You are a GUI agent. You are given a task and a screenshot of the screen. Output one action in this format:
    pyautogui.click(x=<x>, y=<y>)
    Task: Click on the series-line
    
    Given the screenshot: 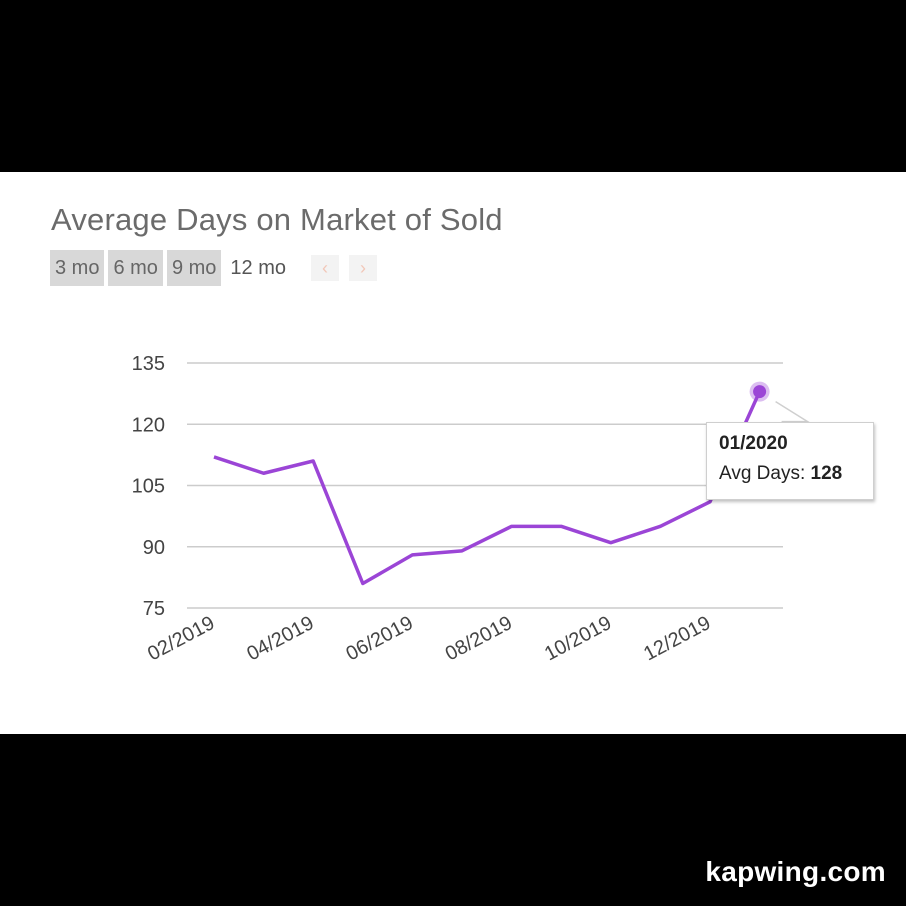 What is the action you would take?
    pyautogui.click(x=487, y=488)
    